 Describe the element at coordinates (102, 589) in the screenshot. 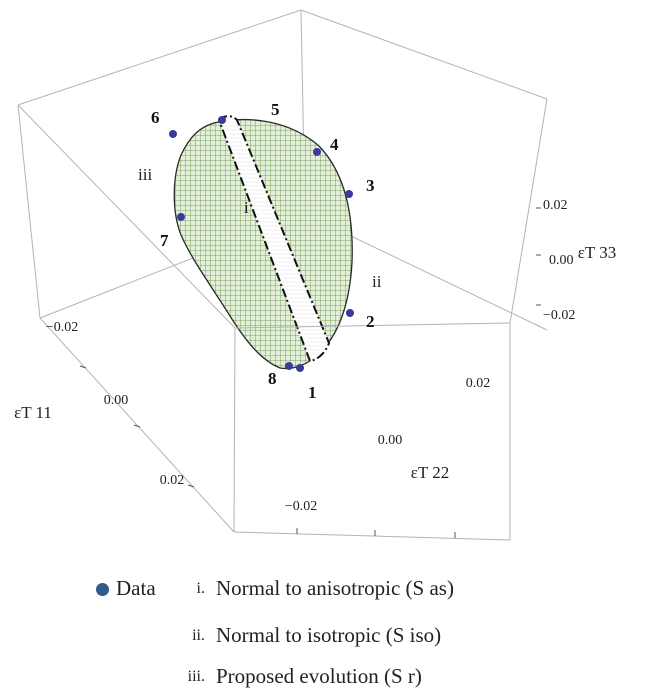

I see `legend-data-dot` at that location.